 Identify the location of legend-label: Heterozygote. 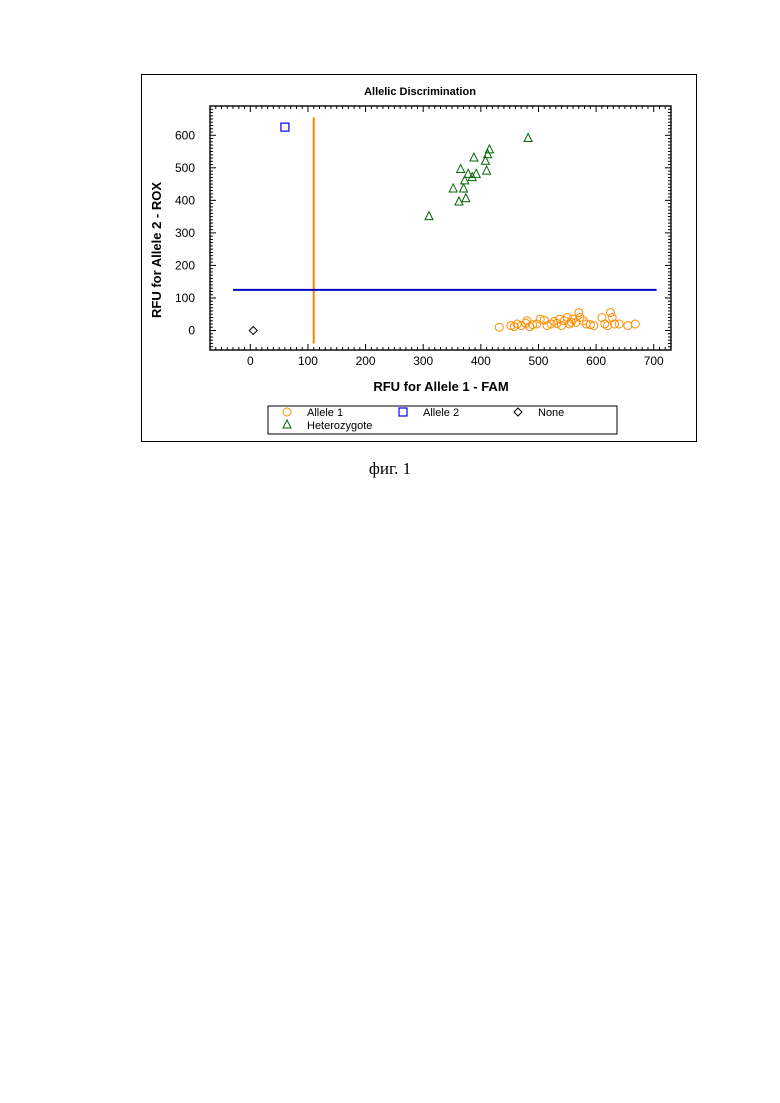
(339, 426).